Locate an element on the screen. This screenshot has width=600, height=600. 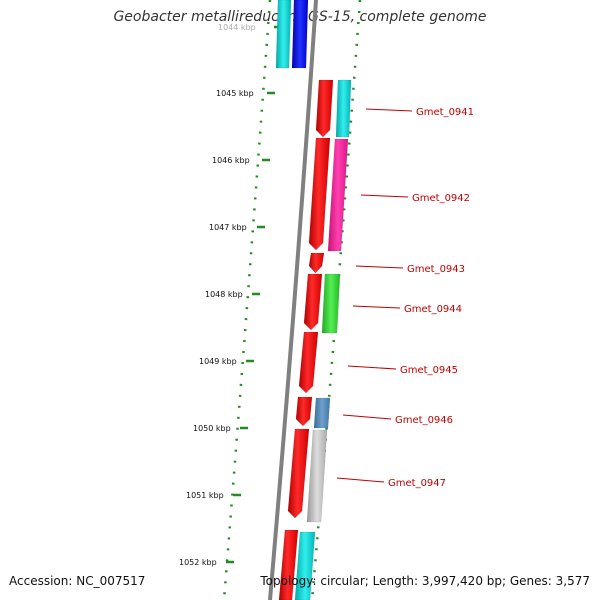
gene-label-gmet-0942: Gmet_0942 is located at coordinates (441, 198).